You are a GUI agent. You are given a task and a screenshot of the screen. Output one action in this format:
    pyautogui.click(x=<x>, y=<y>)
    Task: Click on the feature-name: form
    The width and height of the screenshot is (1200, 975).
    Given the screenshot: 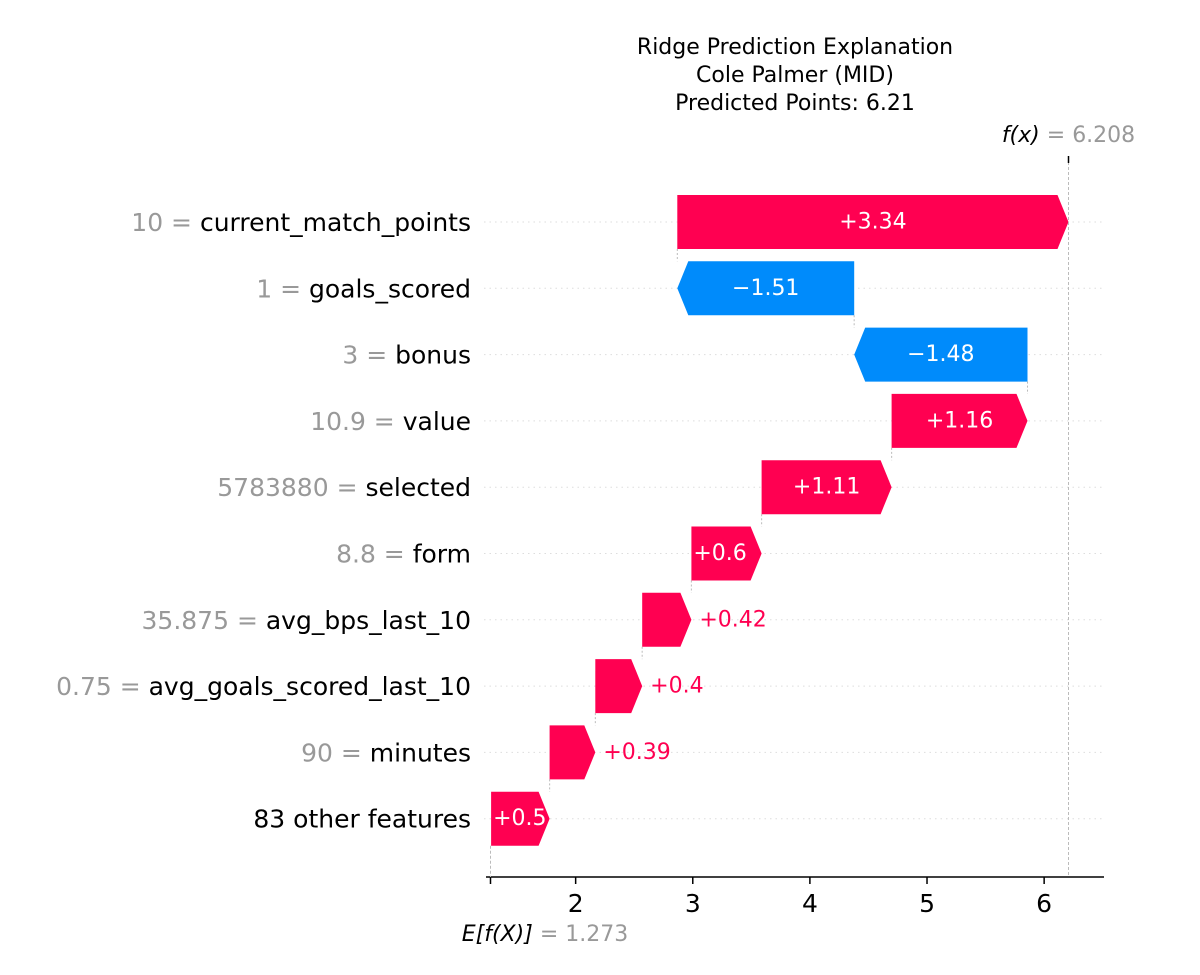 What is the action you would take?
    pyautogui.click(x=442, y=553)
    